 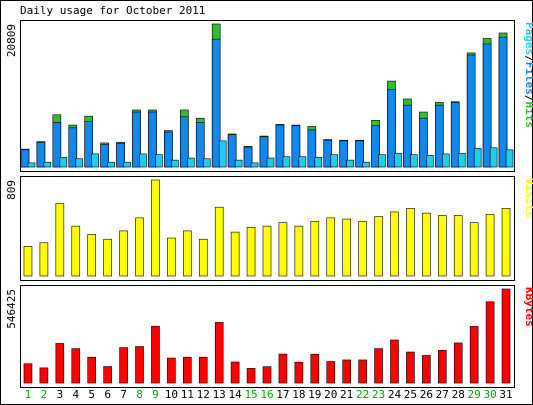 I want to click on x-tick-label: 31, so click(x=505, y=394).